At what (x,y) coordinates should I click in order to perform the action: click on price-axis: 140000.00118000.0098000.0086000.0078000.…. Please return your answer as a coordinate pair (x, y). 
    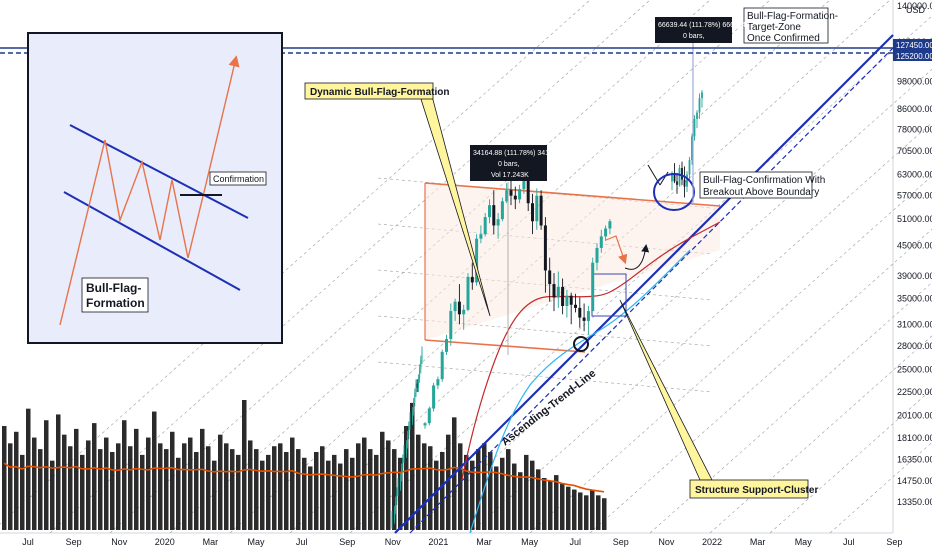
    Looking at the image, I should click on (914, 254).